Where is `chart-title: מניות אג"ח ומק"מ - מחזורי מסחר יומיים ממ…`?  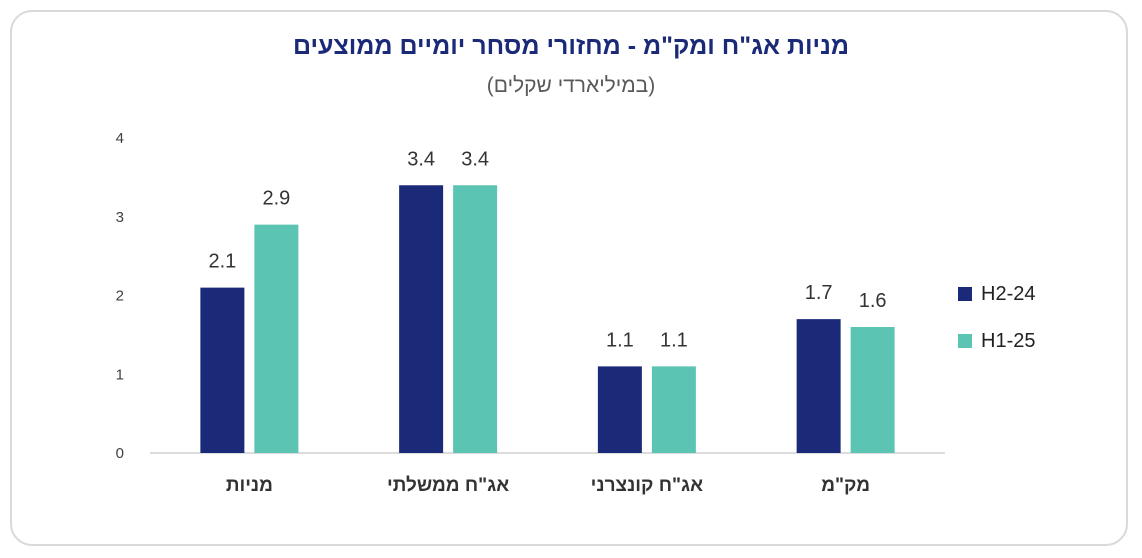
chart-title: מניות אג"ח ומק"מ - מחזורי מסחר יומיים ממ… is located at coordinates (571, 46).